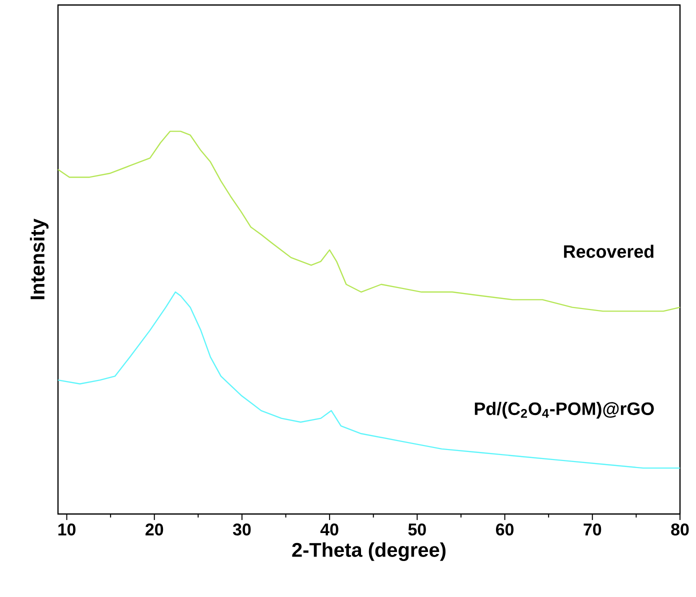  What do you see at coordinates (329, 529) in the screenshot?
I see `x-tick-label: 40` at bounding box center [329, 529].